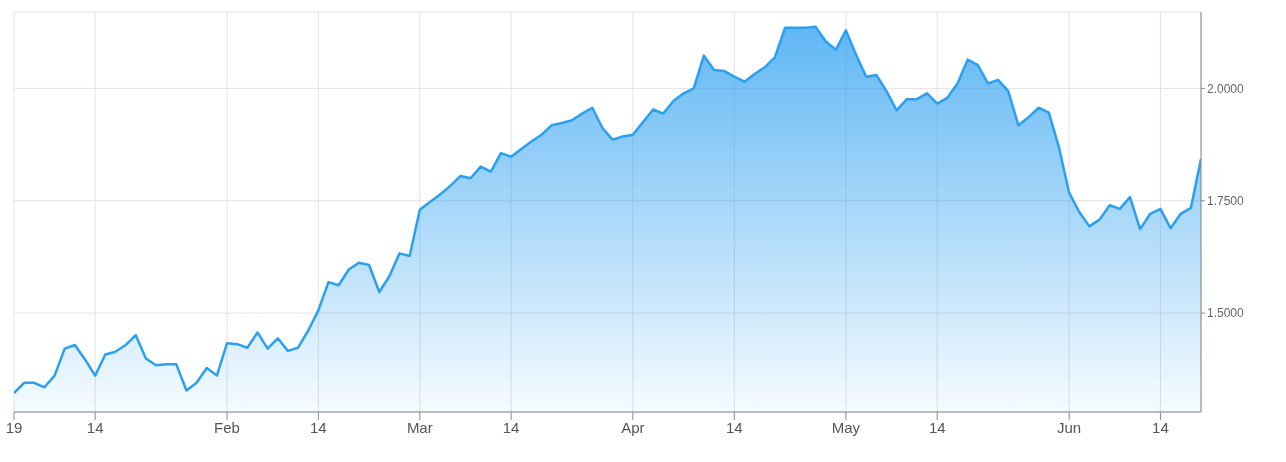  What do you see at coordinates (419, 427) in the screenshot?
I see `x-tick-label: Mar` at bounding box center [419, 427].